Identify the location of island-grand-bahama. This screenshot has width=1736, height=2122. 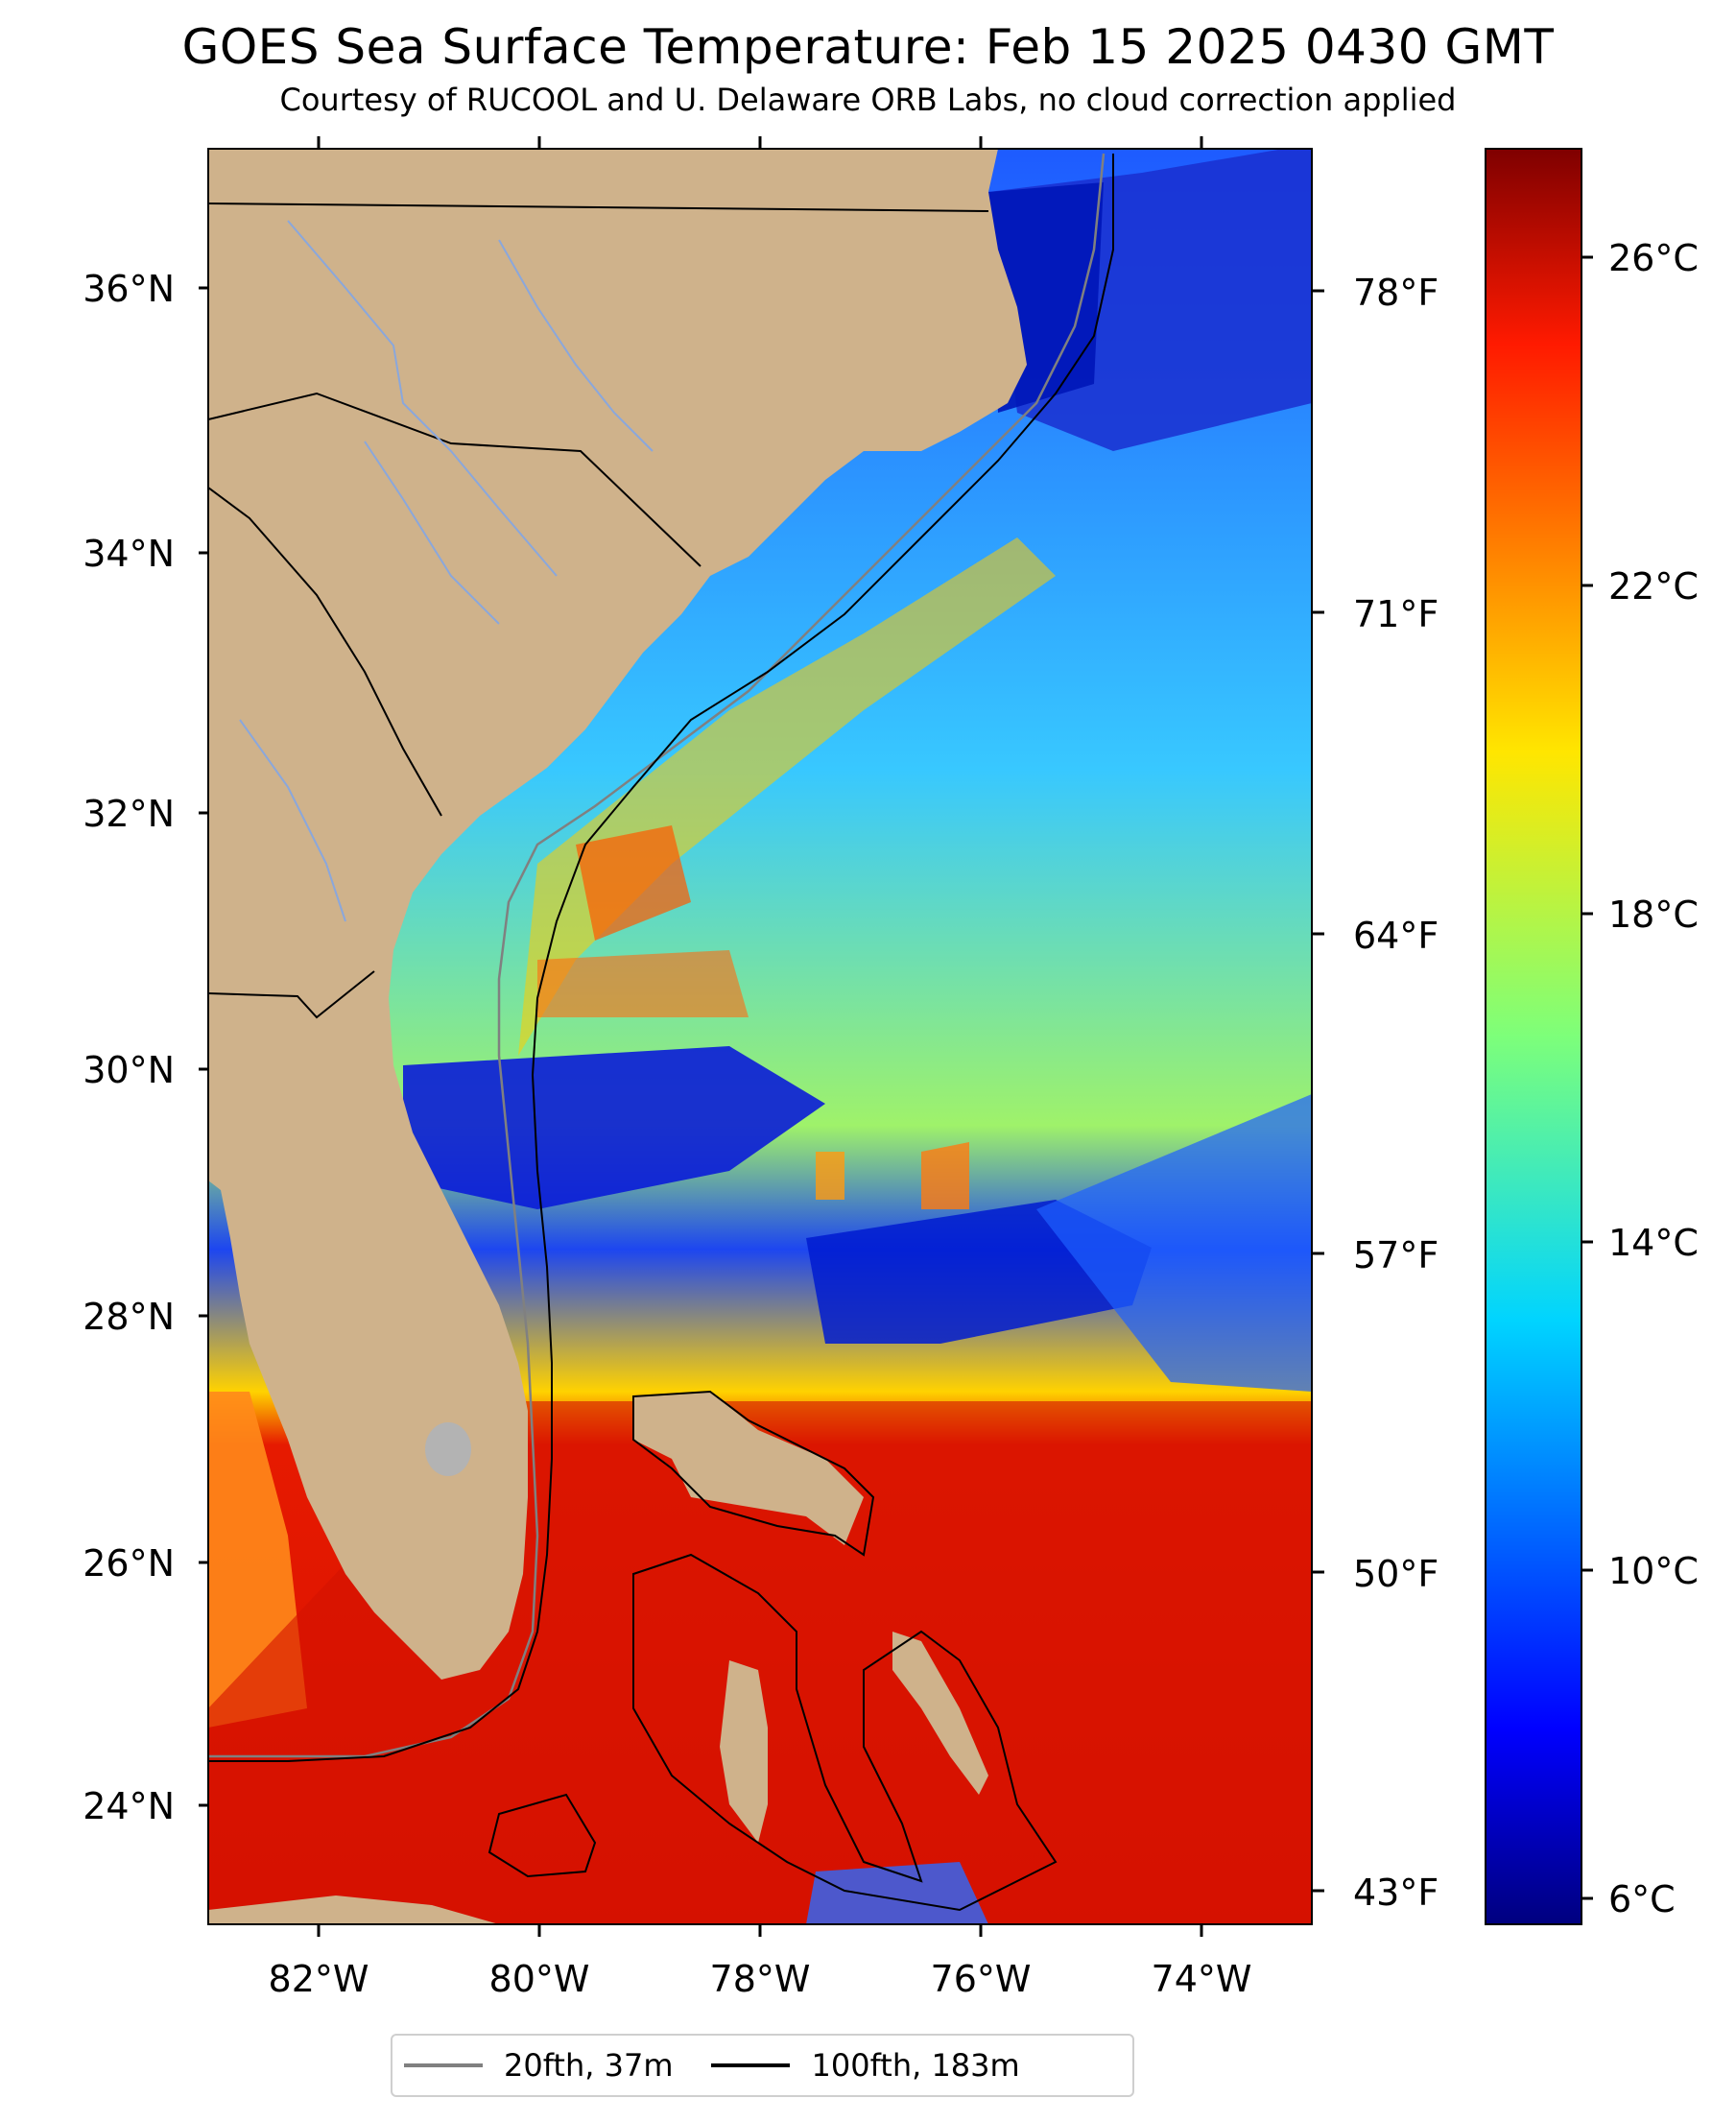
(748, 1468).